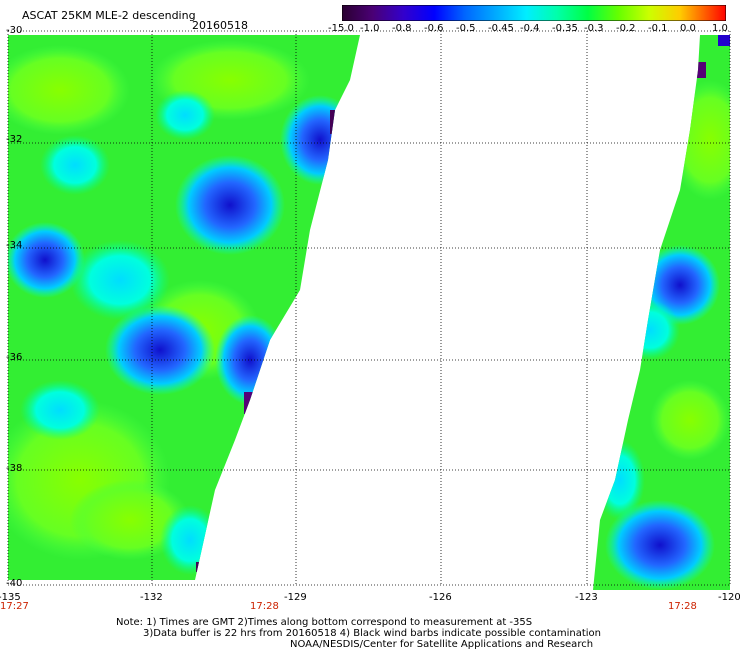 This screenshot has width=740, height=650. What do you see at coordinates (658, 28) in the screenshot?
I see `colorbar-label: -0.1` at bounding box center [658, 28].